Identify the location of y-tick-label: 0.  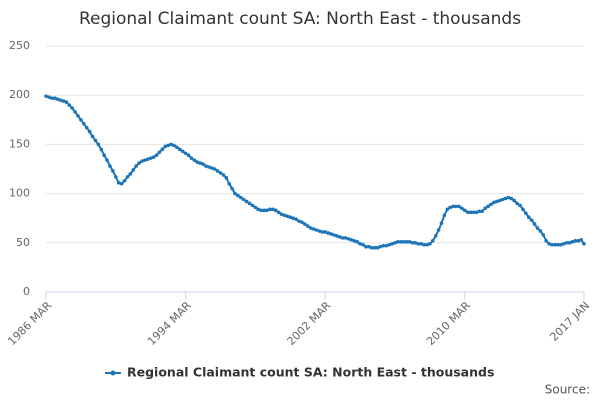
(26, 291).